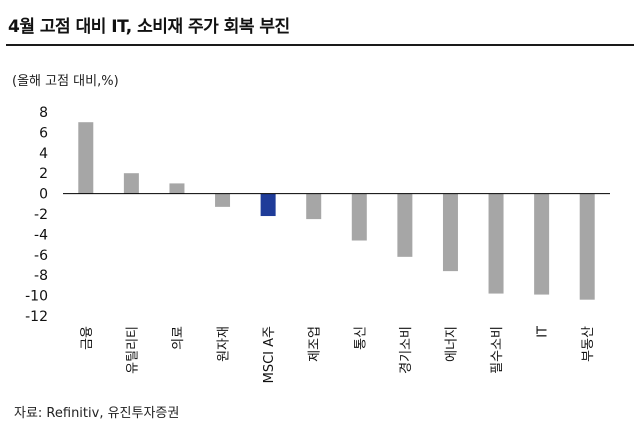  What do you see at coordinates (87, 338) in the screenshot?
I see `x-category-label: 금융` at bounding box center [87, 338].